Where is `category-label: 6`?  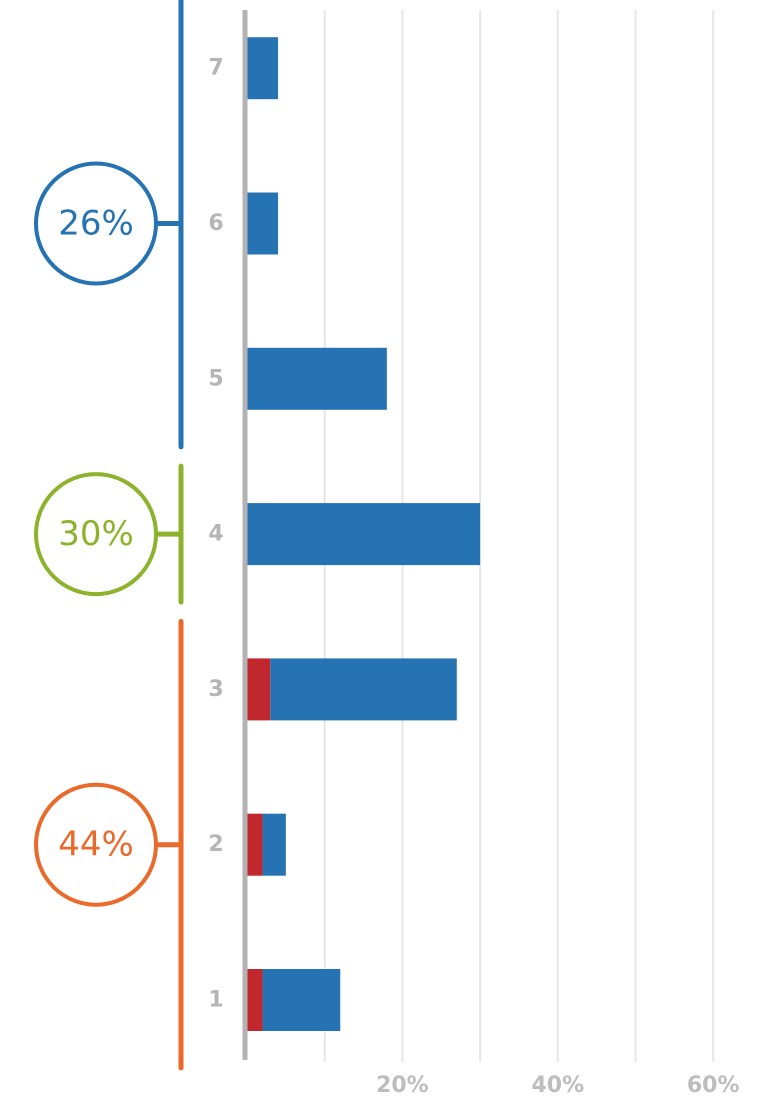
category-label: 6 is located at coordinates (215, 223).